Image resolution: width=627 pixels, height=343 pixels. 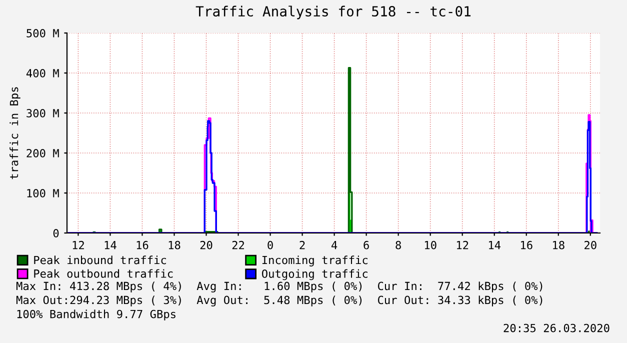 What do you see at coordinates (42, 33) in the screenshot?
I see `y-tick-label: 500 M` at bounding box center [42, 33].